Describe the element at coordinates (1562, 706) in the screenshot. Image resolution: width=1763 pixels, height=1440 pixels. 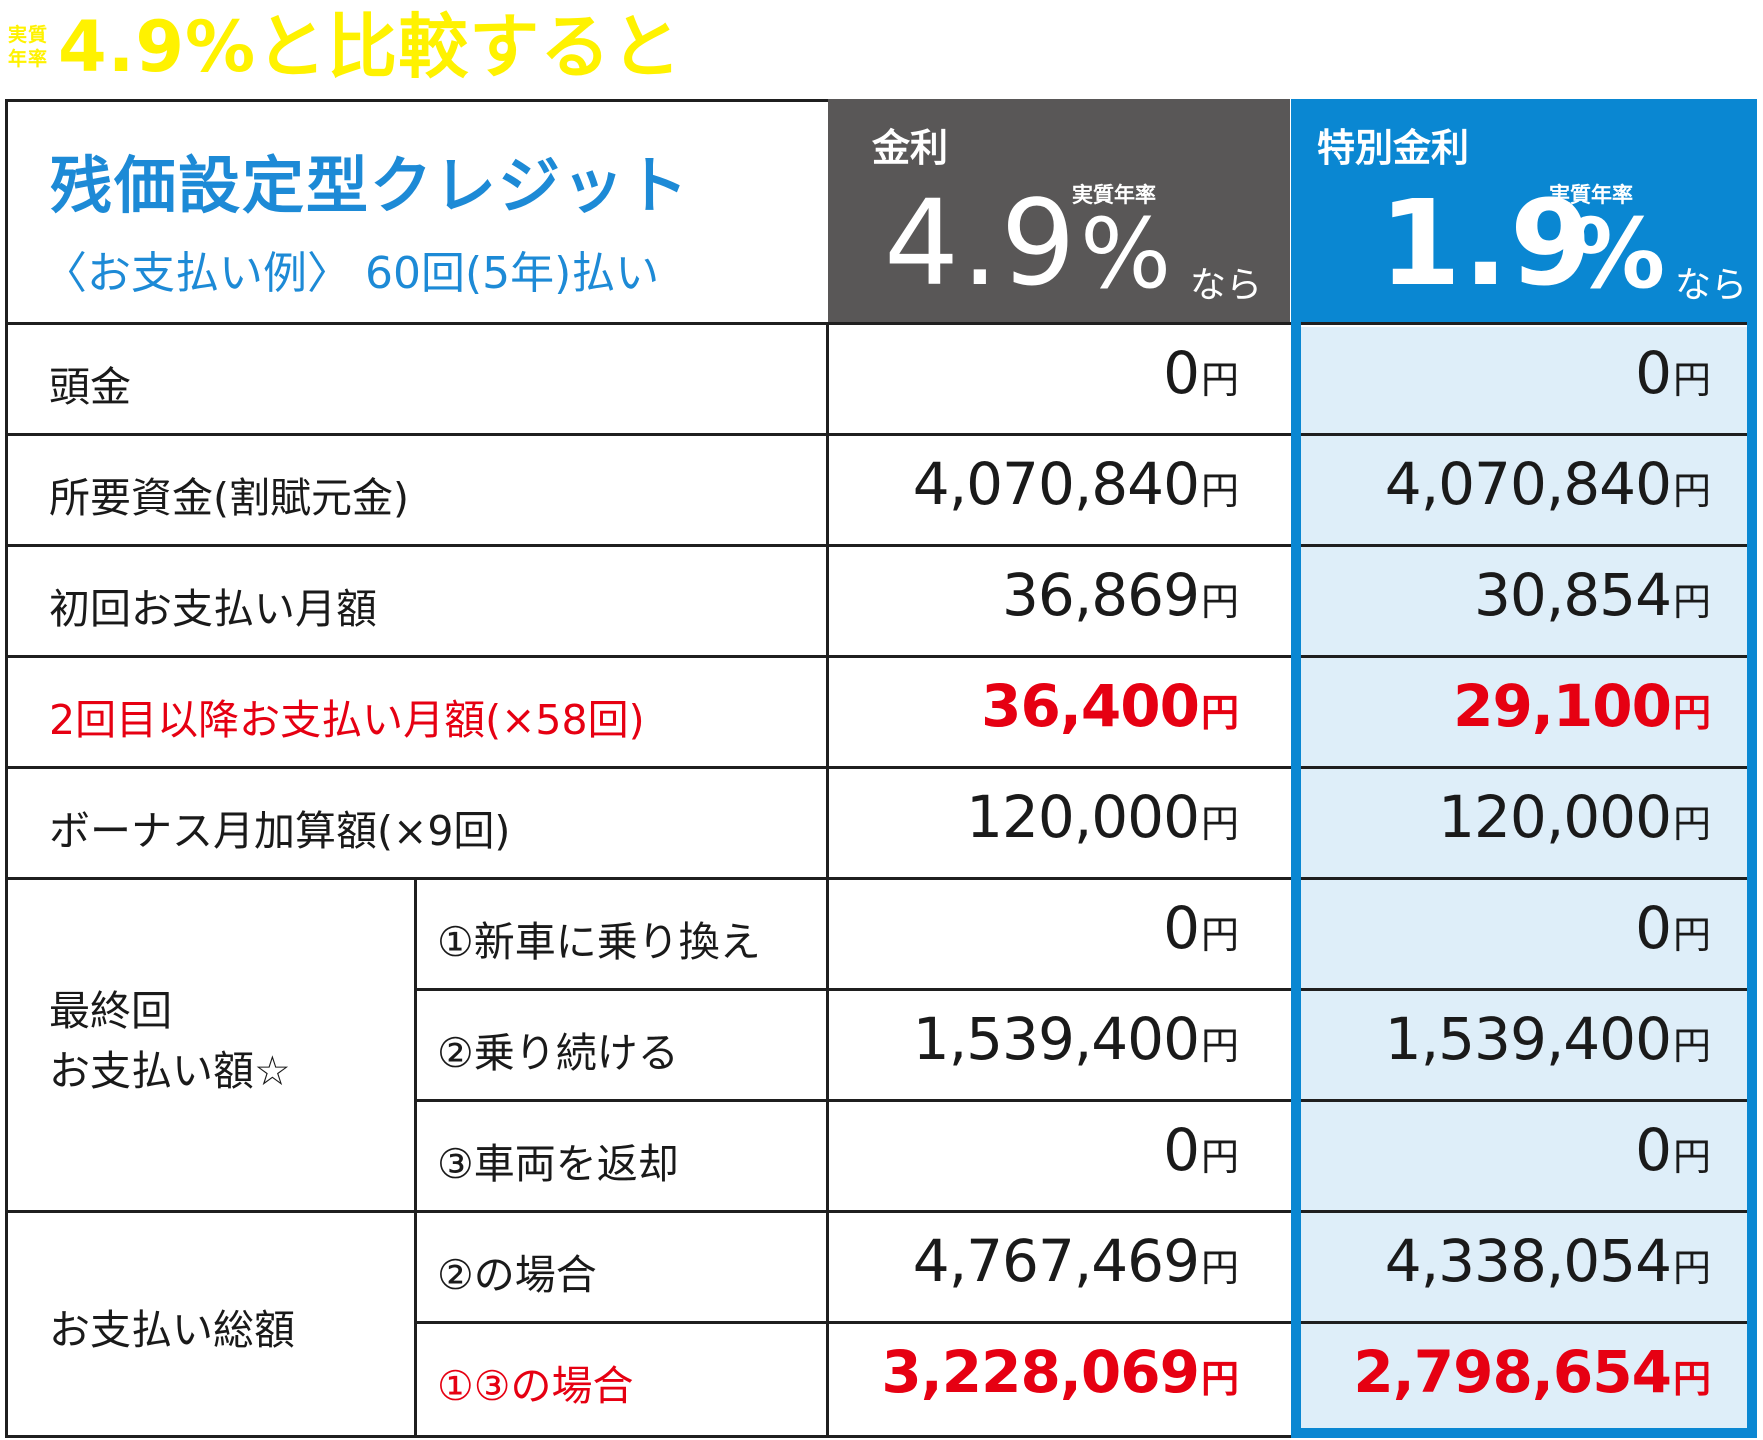
I see `amount: 29,100` at that location.